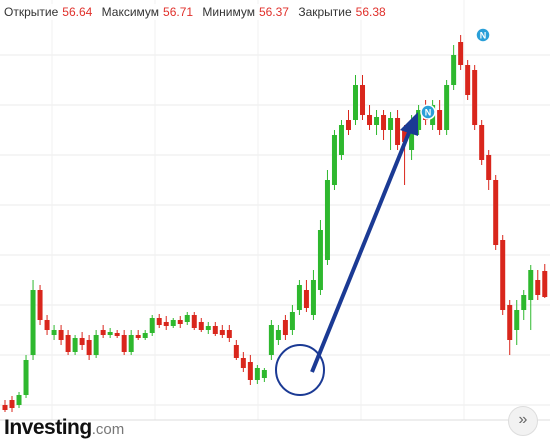  Describe the element at coordinates (300, 370) in the screenshot. I see `annotation-circle` at that location.